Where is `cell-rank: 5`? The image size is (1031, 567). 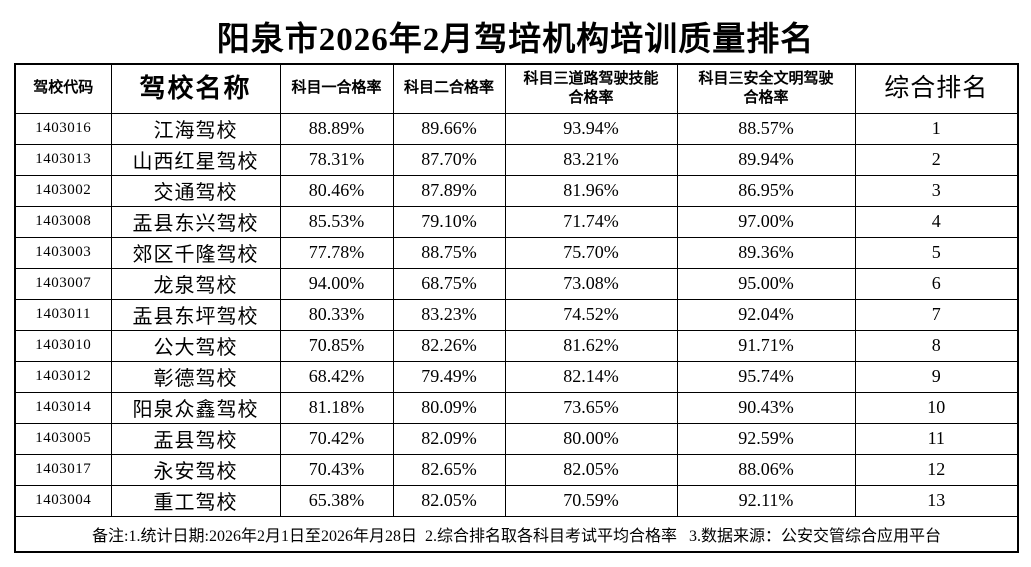 cell-rank: 5 is located at coordinates (936, 252).